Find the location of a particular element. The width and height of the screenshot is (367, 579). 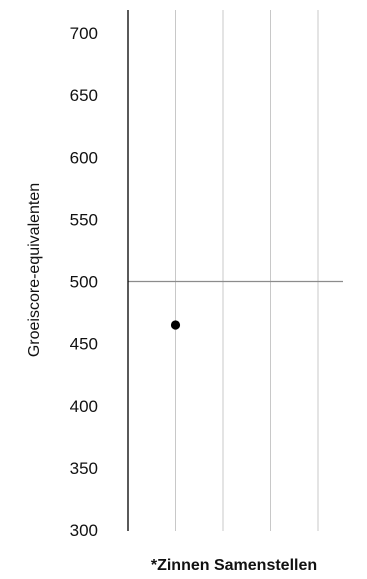

y-tick-label: 500 is located at coordinates (84, 282).